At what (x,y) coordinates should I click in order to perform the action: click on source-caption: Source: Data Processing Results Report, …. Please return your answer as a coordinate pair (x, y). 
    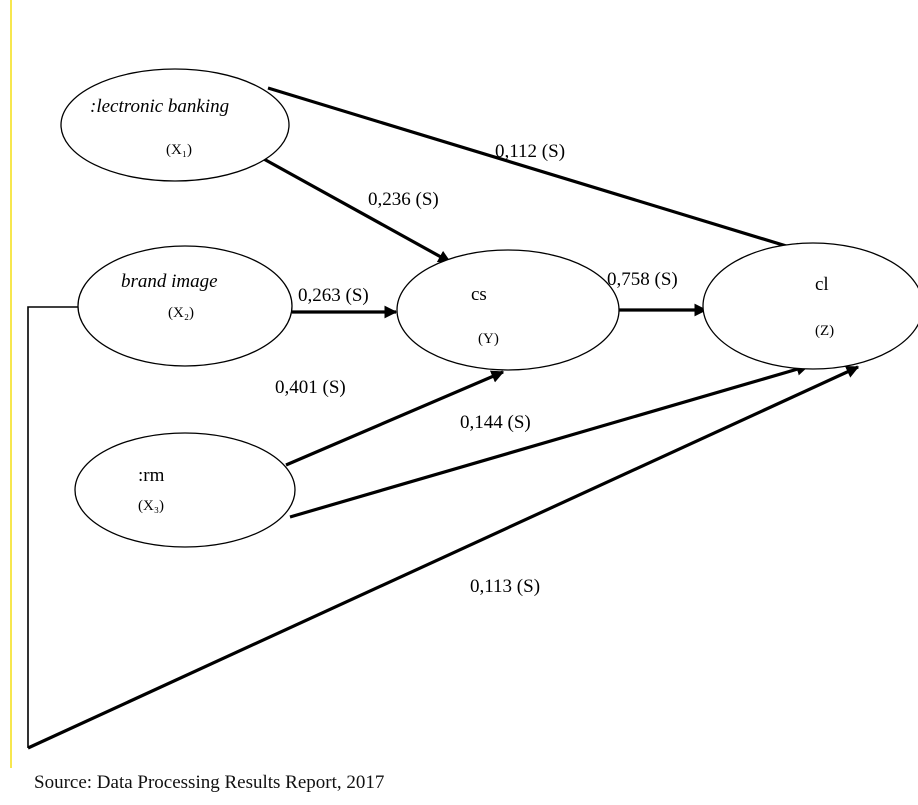
    Looking at the image, I should click on (209, 782).